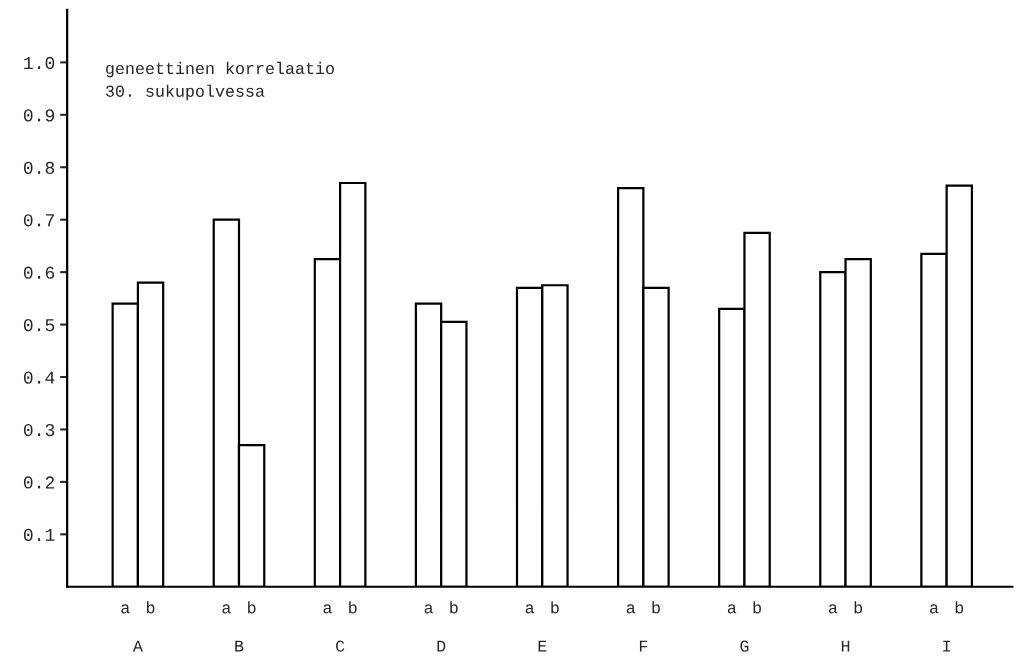 The height and width of the screenshot is (663, 1033). What do you see at coordinates (39, 272) in the screenshot?
I see `y-tick-label: 0.6` at bounding box center [39, 272].